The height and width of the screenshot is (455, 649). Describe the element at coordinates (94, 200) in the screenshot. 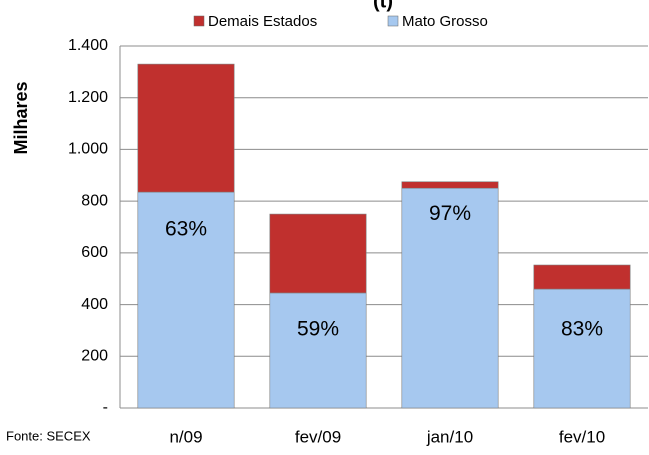

I see `y-tick-label: 800` at that location.